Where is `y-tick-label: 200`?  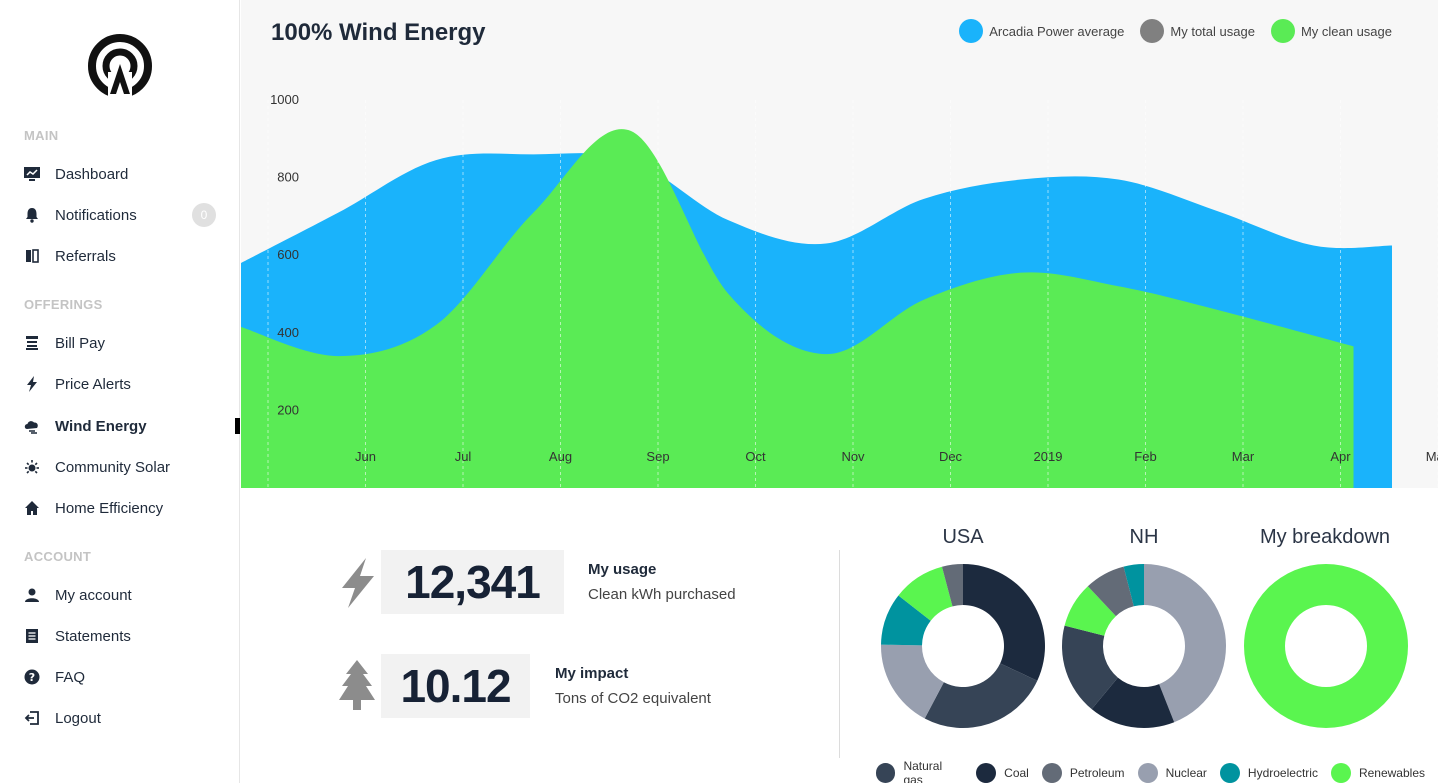
y-tick-label: 200 is located at coordinates (288, 409).